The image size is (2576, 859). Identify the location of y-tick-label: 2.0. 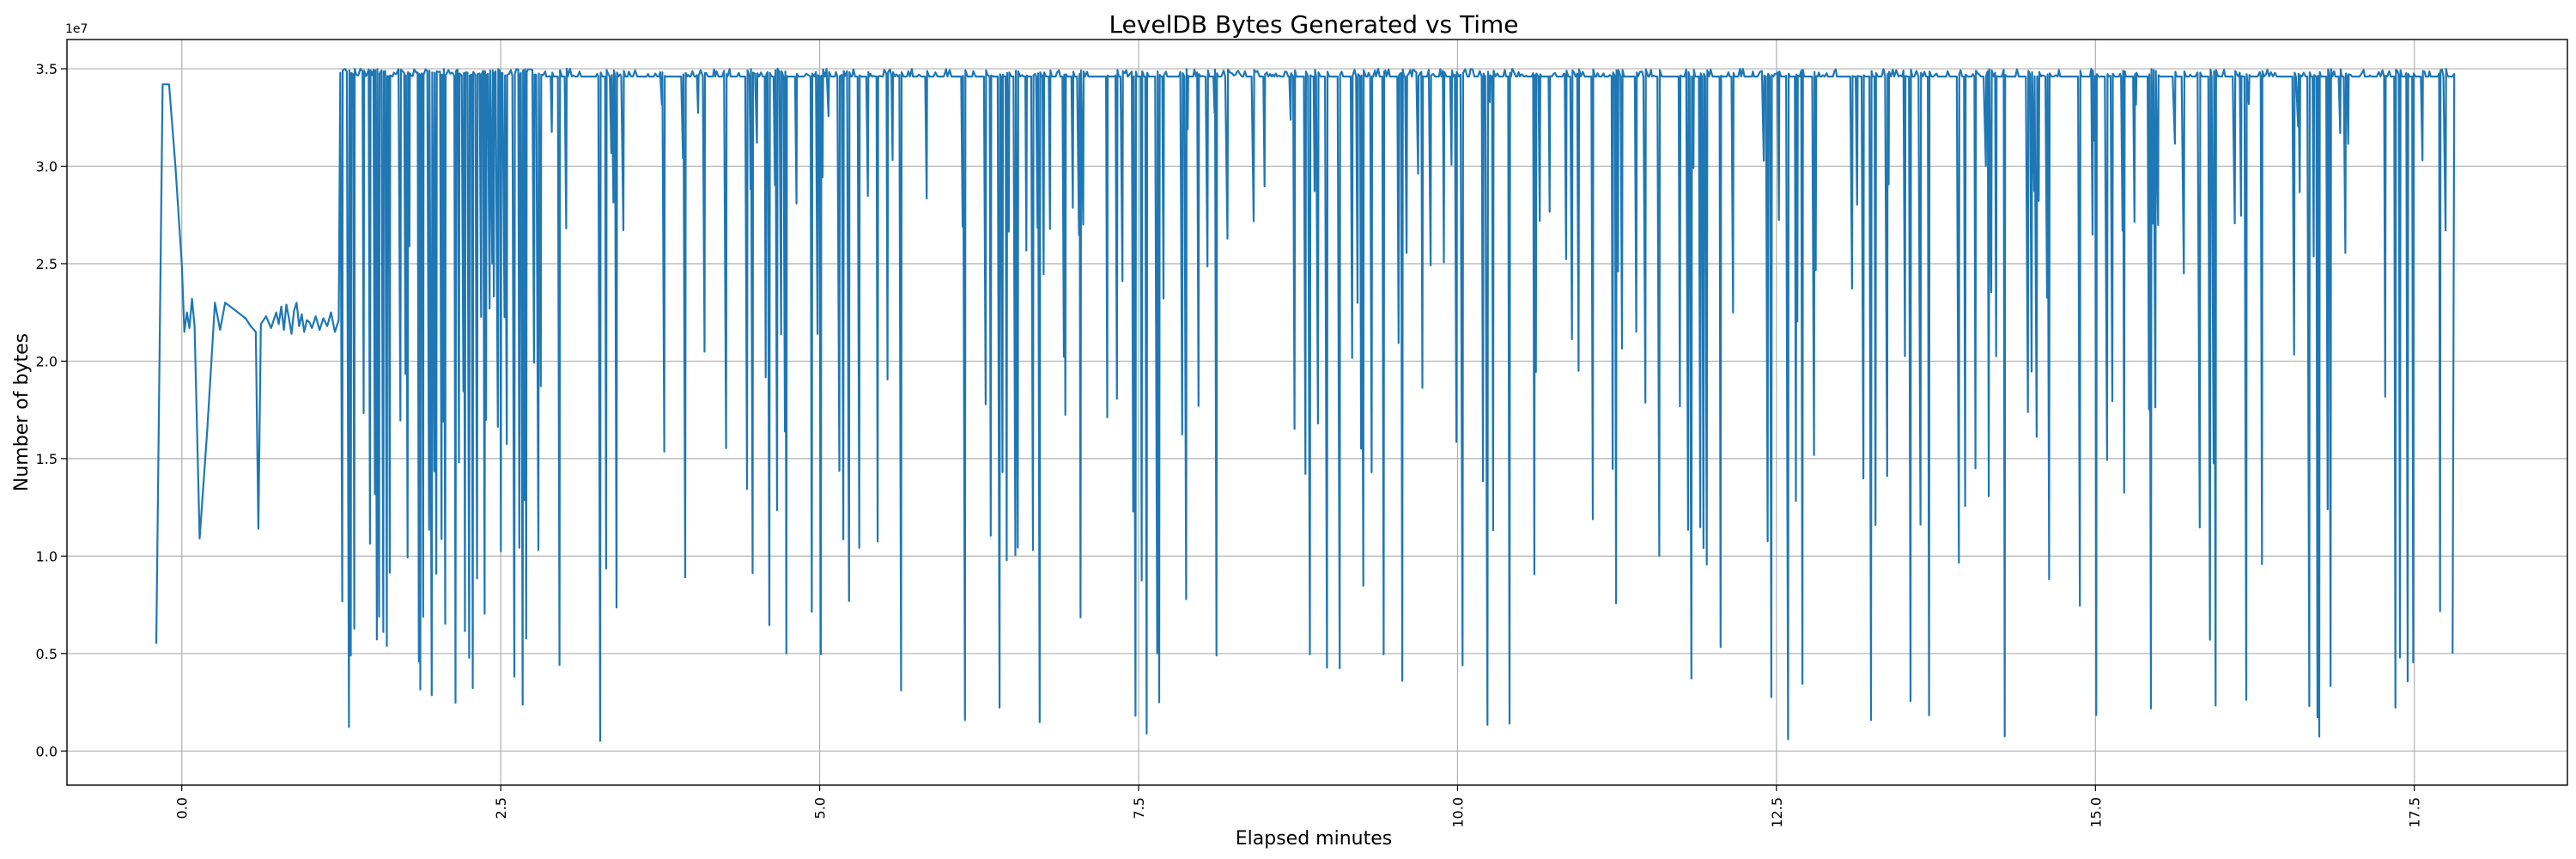
(47, 361).